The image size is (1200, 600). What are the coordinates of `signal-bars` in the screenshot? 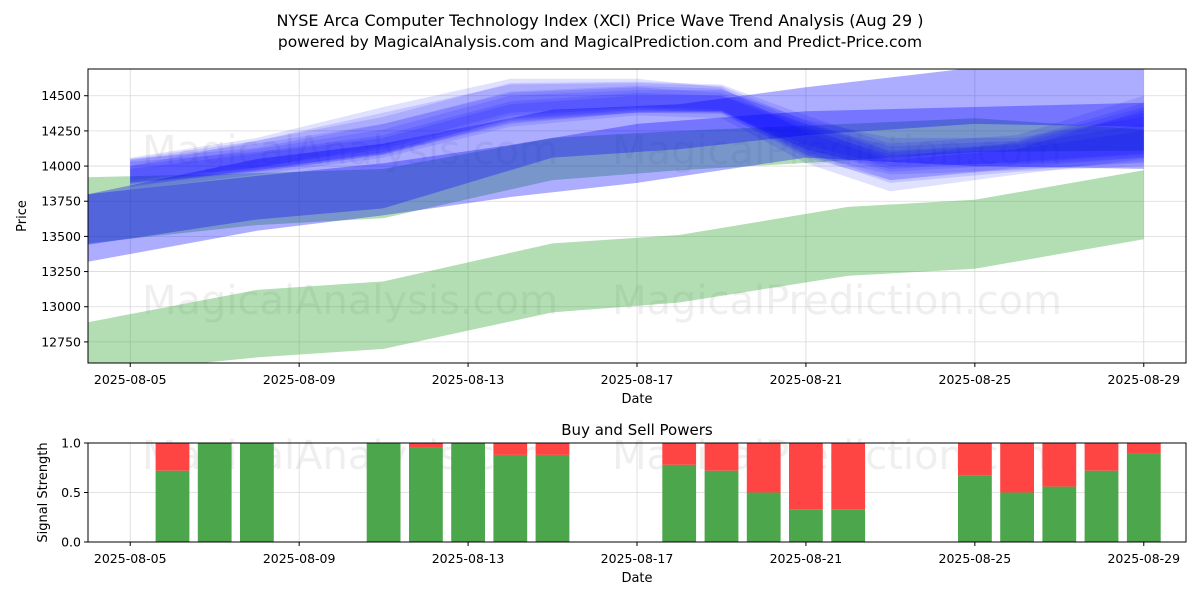 It's located at (658, 492).